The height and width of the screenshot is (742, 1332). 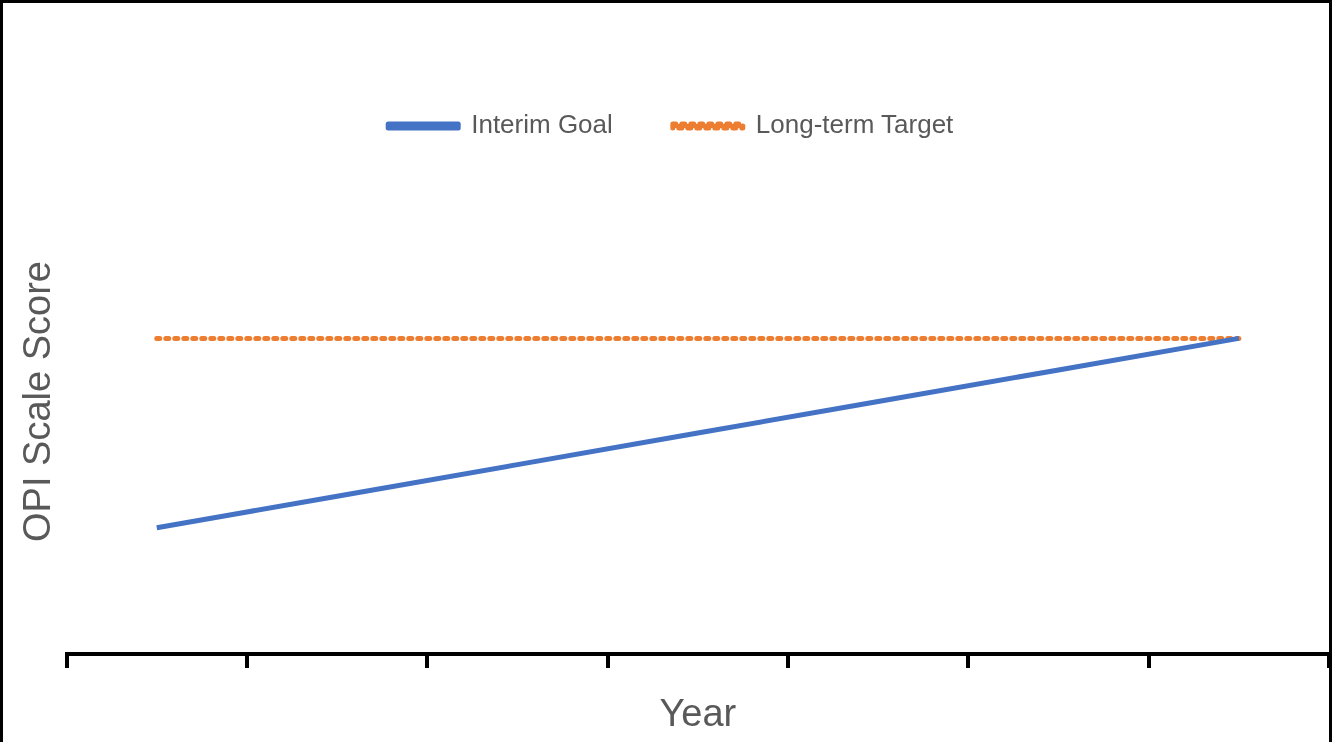 I want to click on x-axis-title: Year, so click(x=698, y=712).